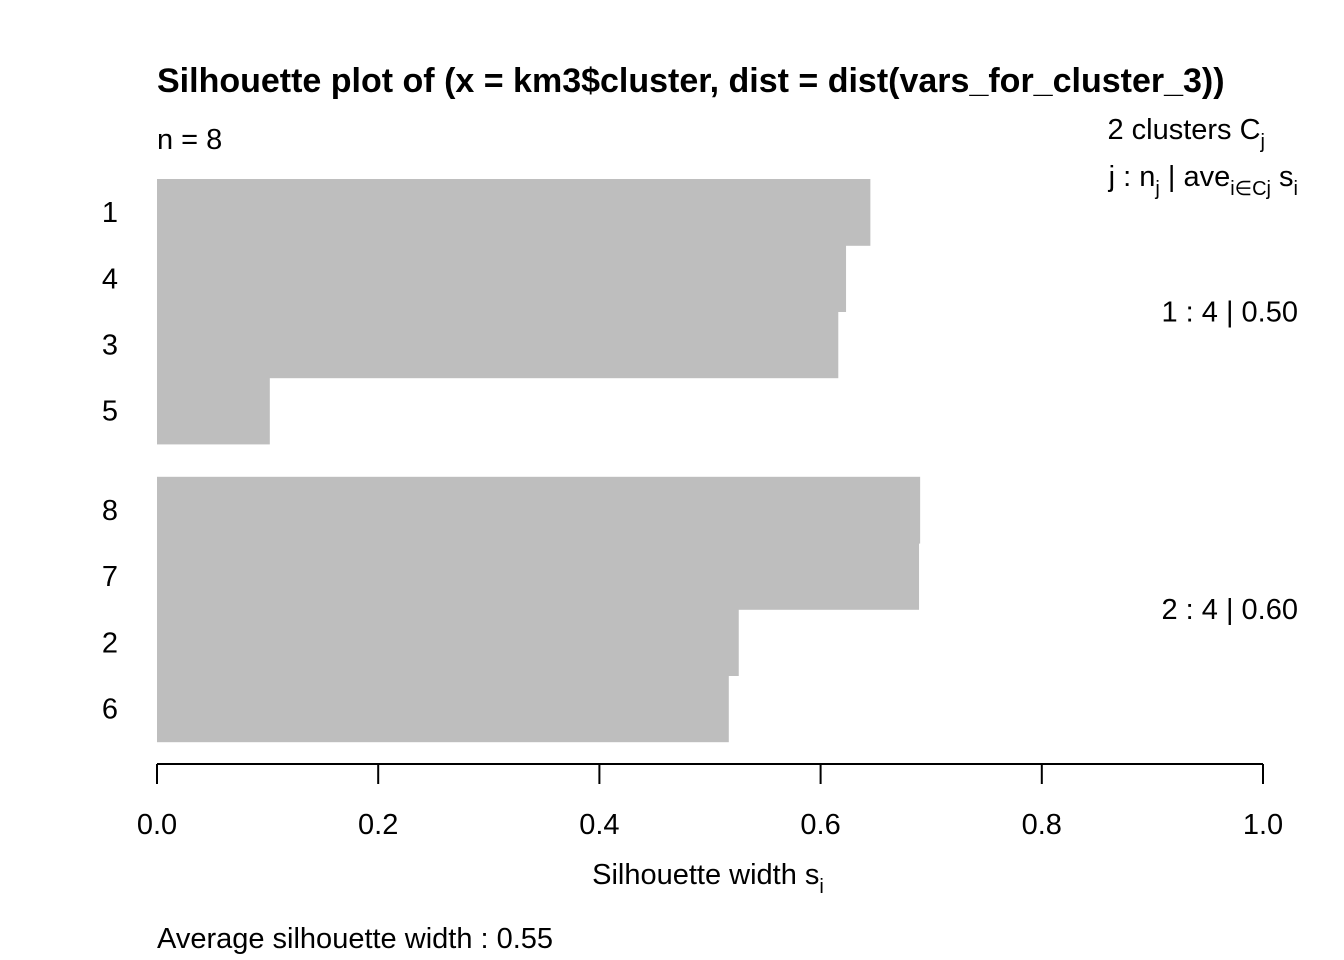 This screenshot has height=960, width=1344. I want to click on row-label: 3, so click(110, 346).